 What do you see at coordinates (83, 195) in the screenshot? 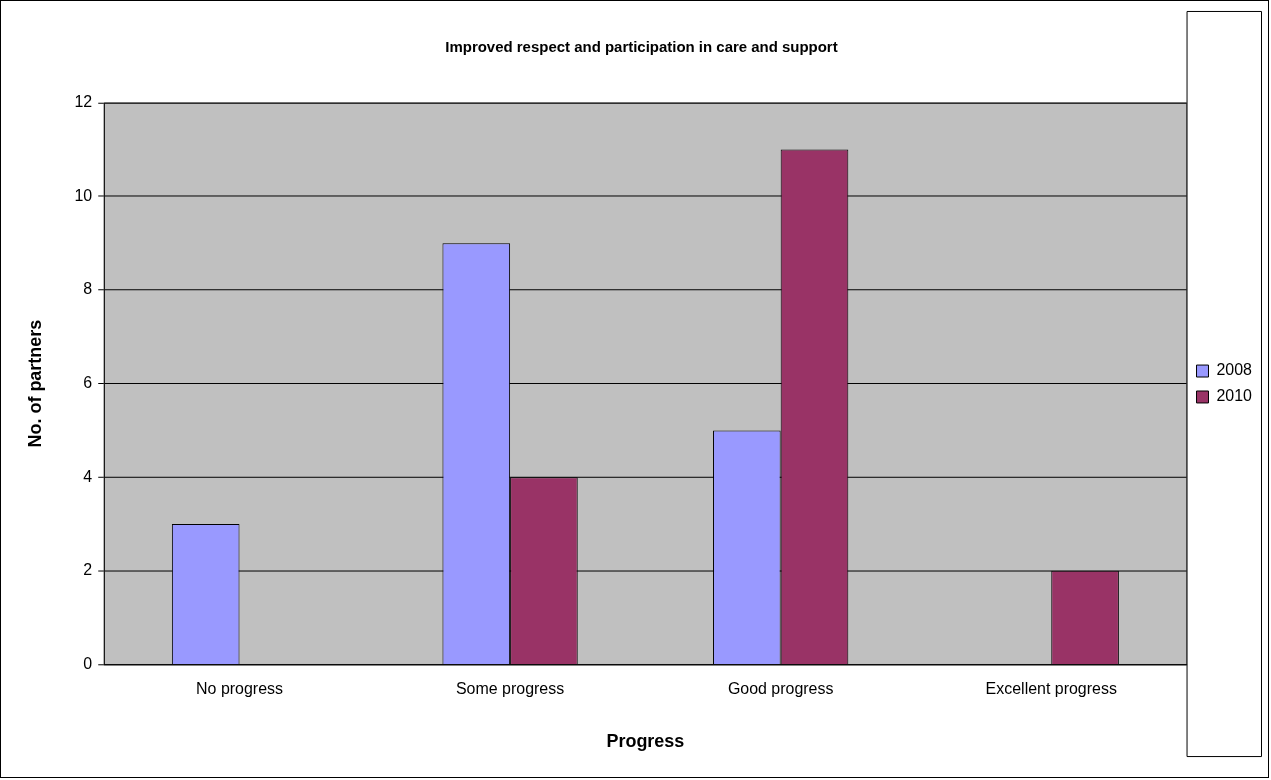
I see `y-tick-label: 10` at bounding box center [83, 195].